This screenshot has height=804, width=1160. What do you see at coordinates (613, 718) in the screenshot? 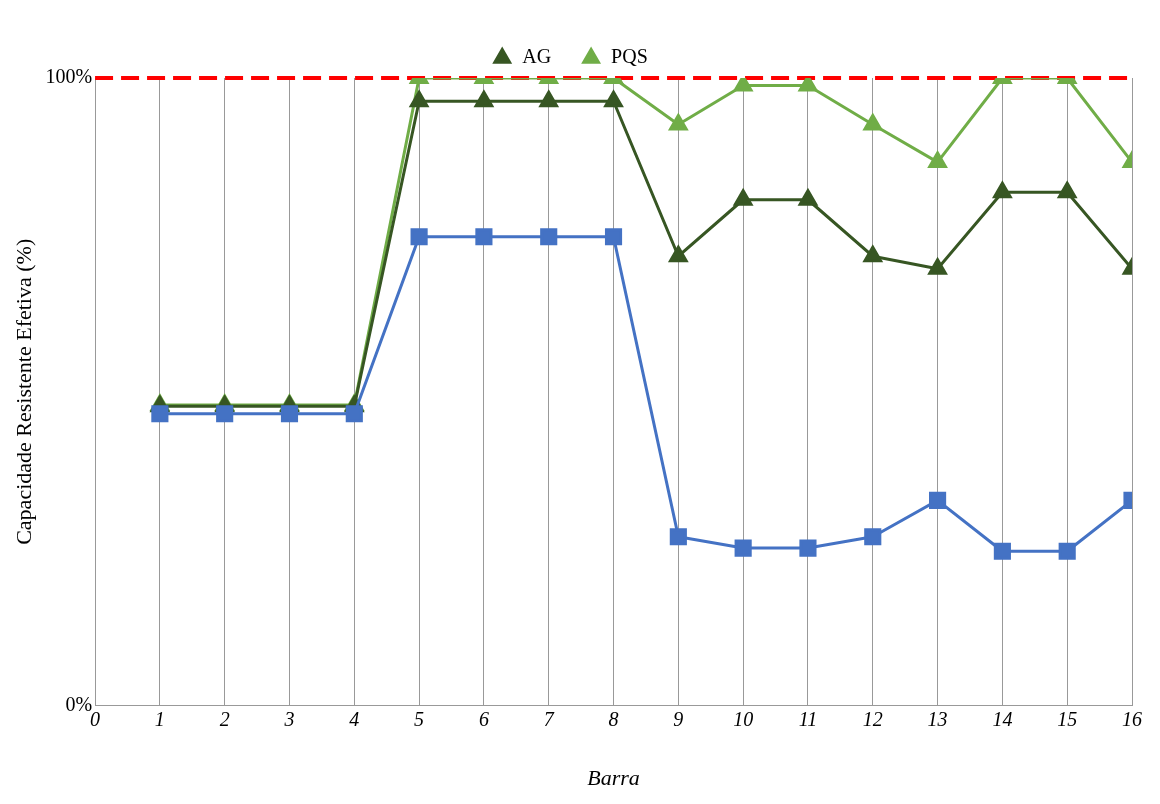
I see `x-tick-label: 8` at bounding box center [613, 718].